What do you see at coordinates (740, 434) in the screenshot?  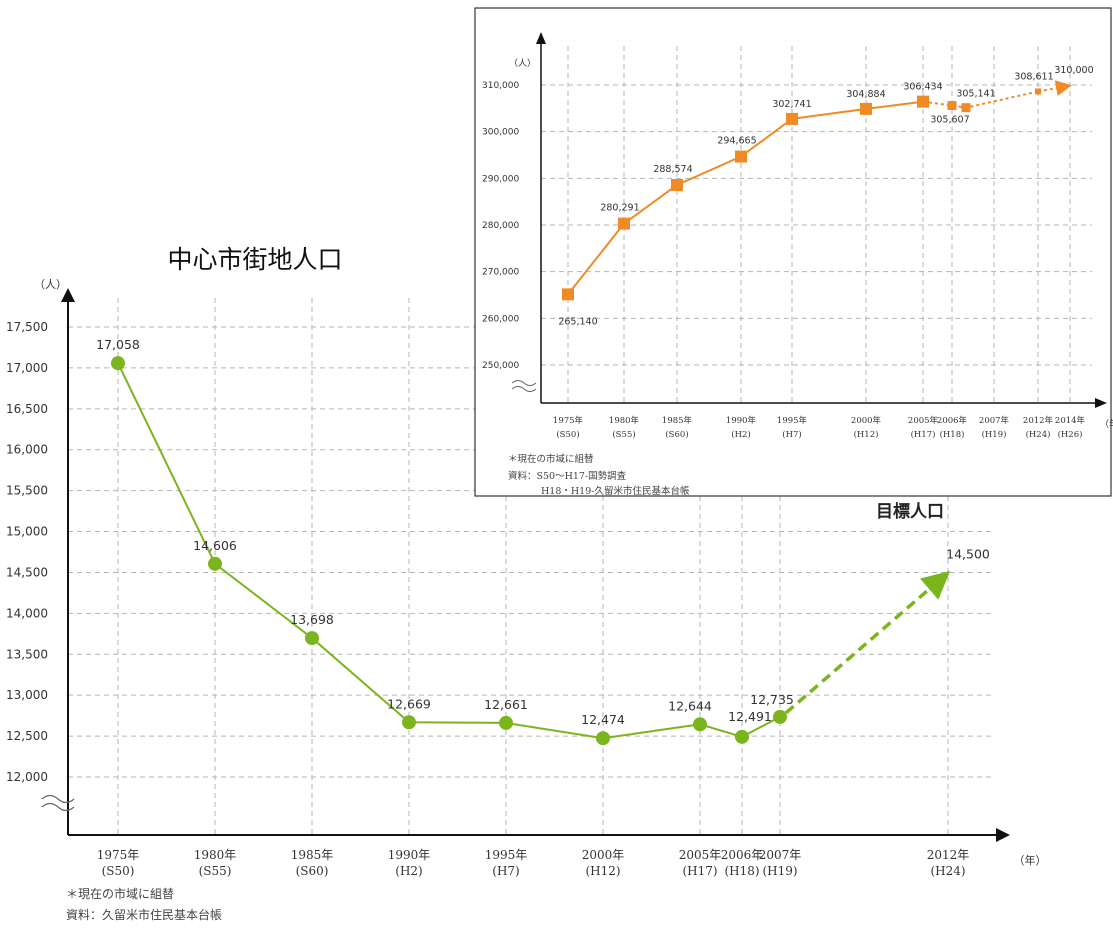 I see `inset-x-tick-era: (H2)` at bounding box center [740, 434].